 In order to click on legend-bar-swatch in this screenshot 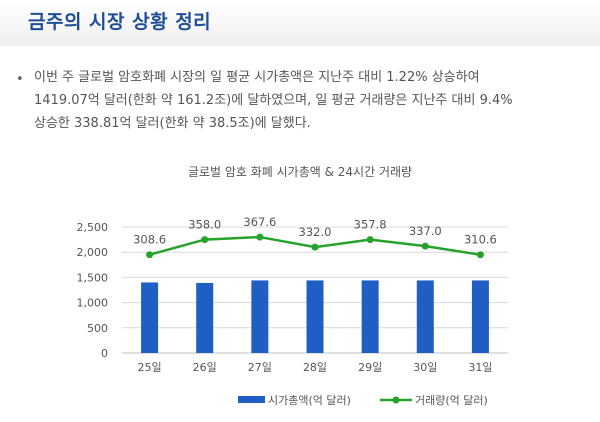, I will do `click(251, 399)`.